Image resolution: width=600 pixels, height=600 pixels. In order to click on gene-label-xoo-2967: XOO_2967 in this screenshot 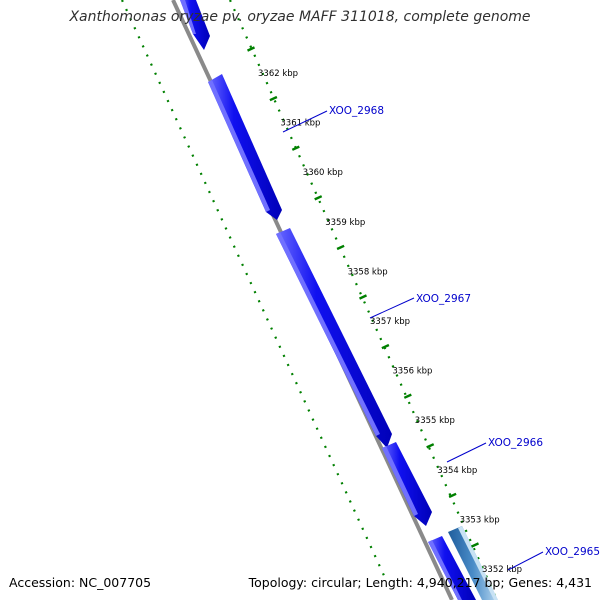, I will do `click(443, 299)`.